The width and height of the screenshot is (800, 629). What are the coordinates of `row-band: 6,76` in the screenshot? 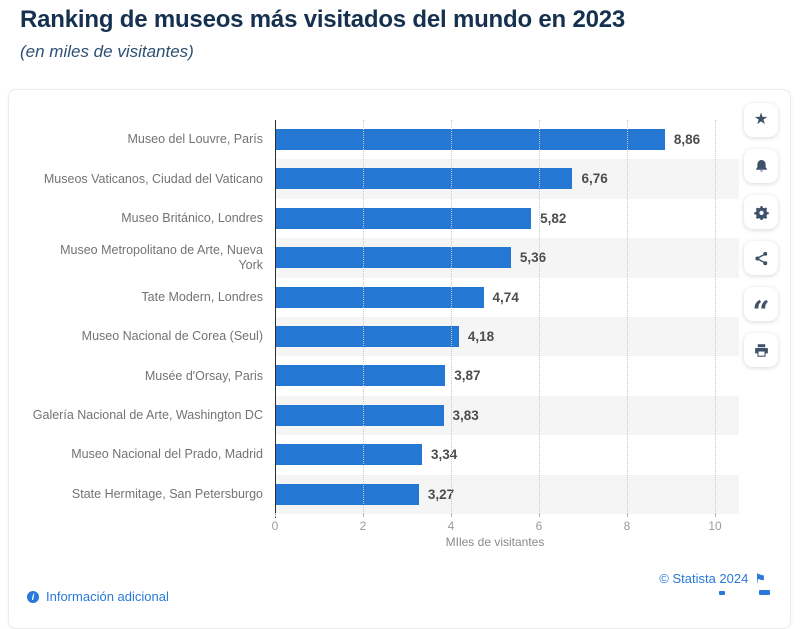 It's located at (507, 179).